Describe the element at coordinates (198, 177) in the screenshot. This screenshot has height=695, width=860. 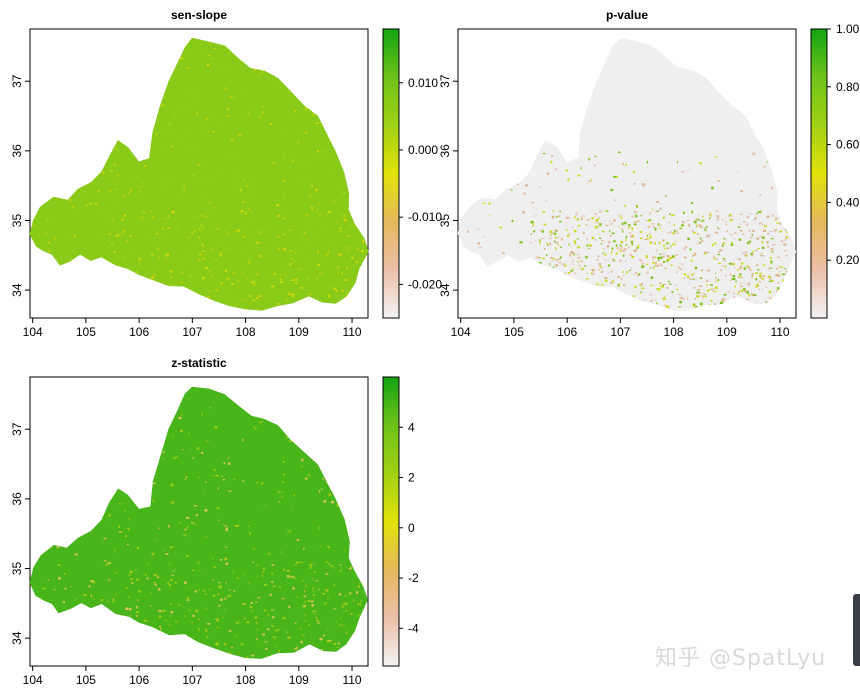
I see `raster-speckle` at that location.